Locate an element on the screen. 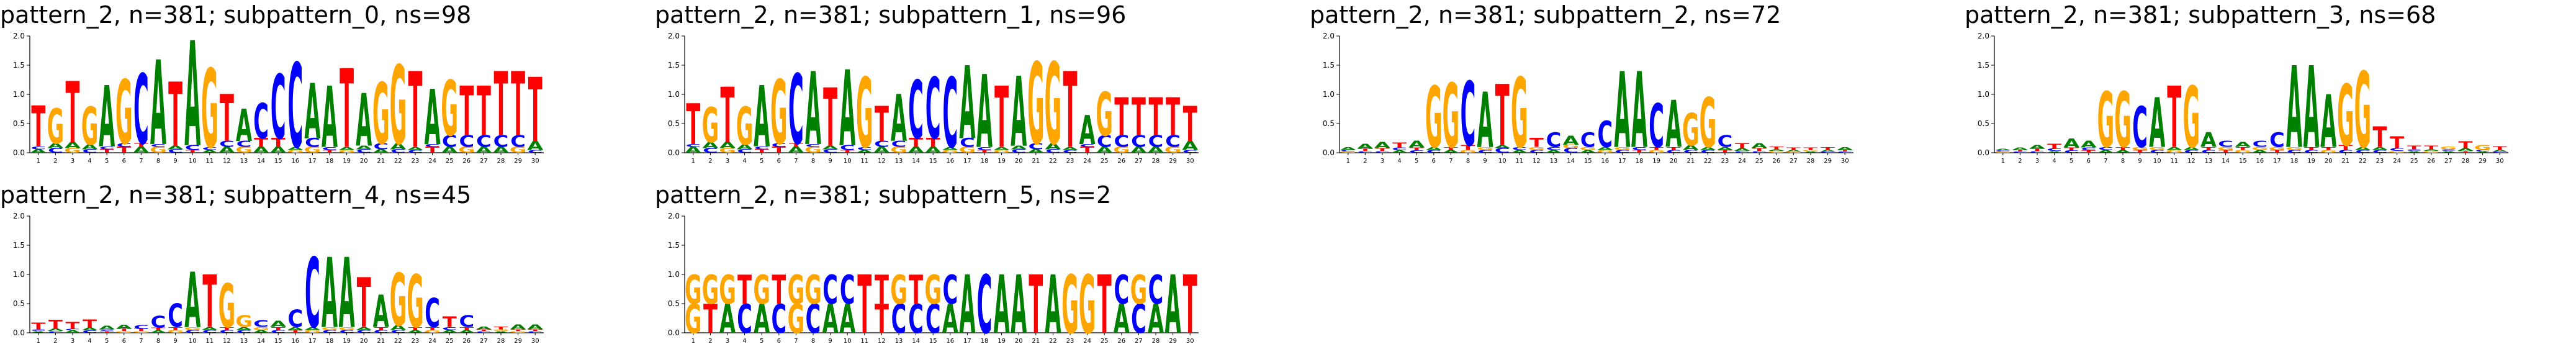 This screenshot has width=2576, height=357. x-tick-label: 21 is located at coordinates (1691, 162).